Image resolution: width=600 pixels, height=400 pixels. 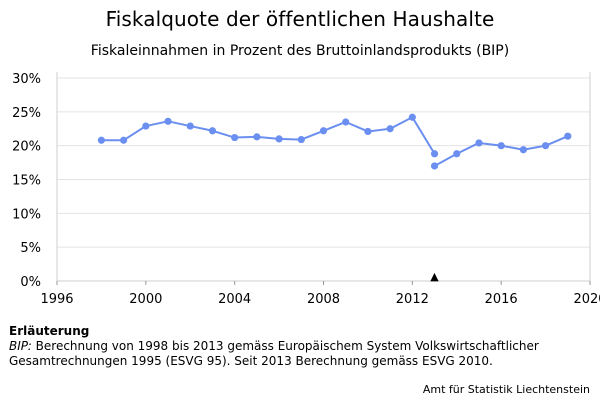 I want to click on y-tick-label: 30%, so click(x=26, y=79).